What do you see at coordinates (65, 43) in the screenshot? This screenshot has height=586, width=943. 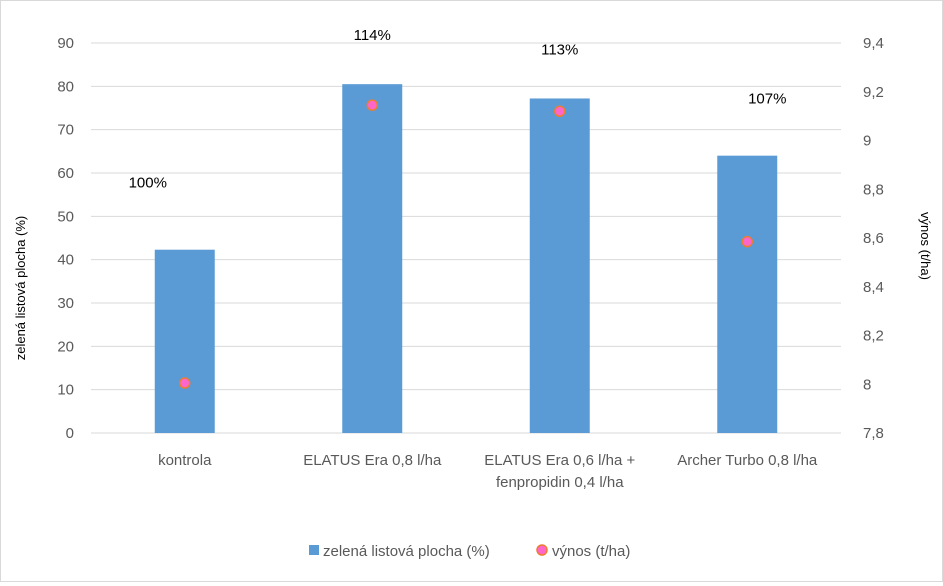 I see `left-tick-label: 90` at bounding box center [65, 43].